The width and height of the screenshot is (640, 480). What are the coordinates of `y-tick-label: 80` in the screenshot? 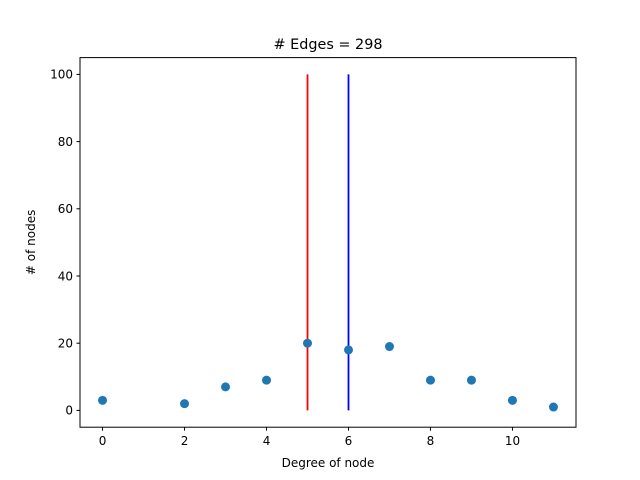 It's located at (65, 142).